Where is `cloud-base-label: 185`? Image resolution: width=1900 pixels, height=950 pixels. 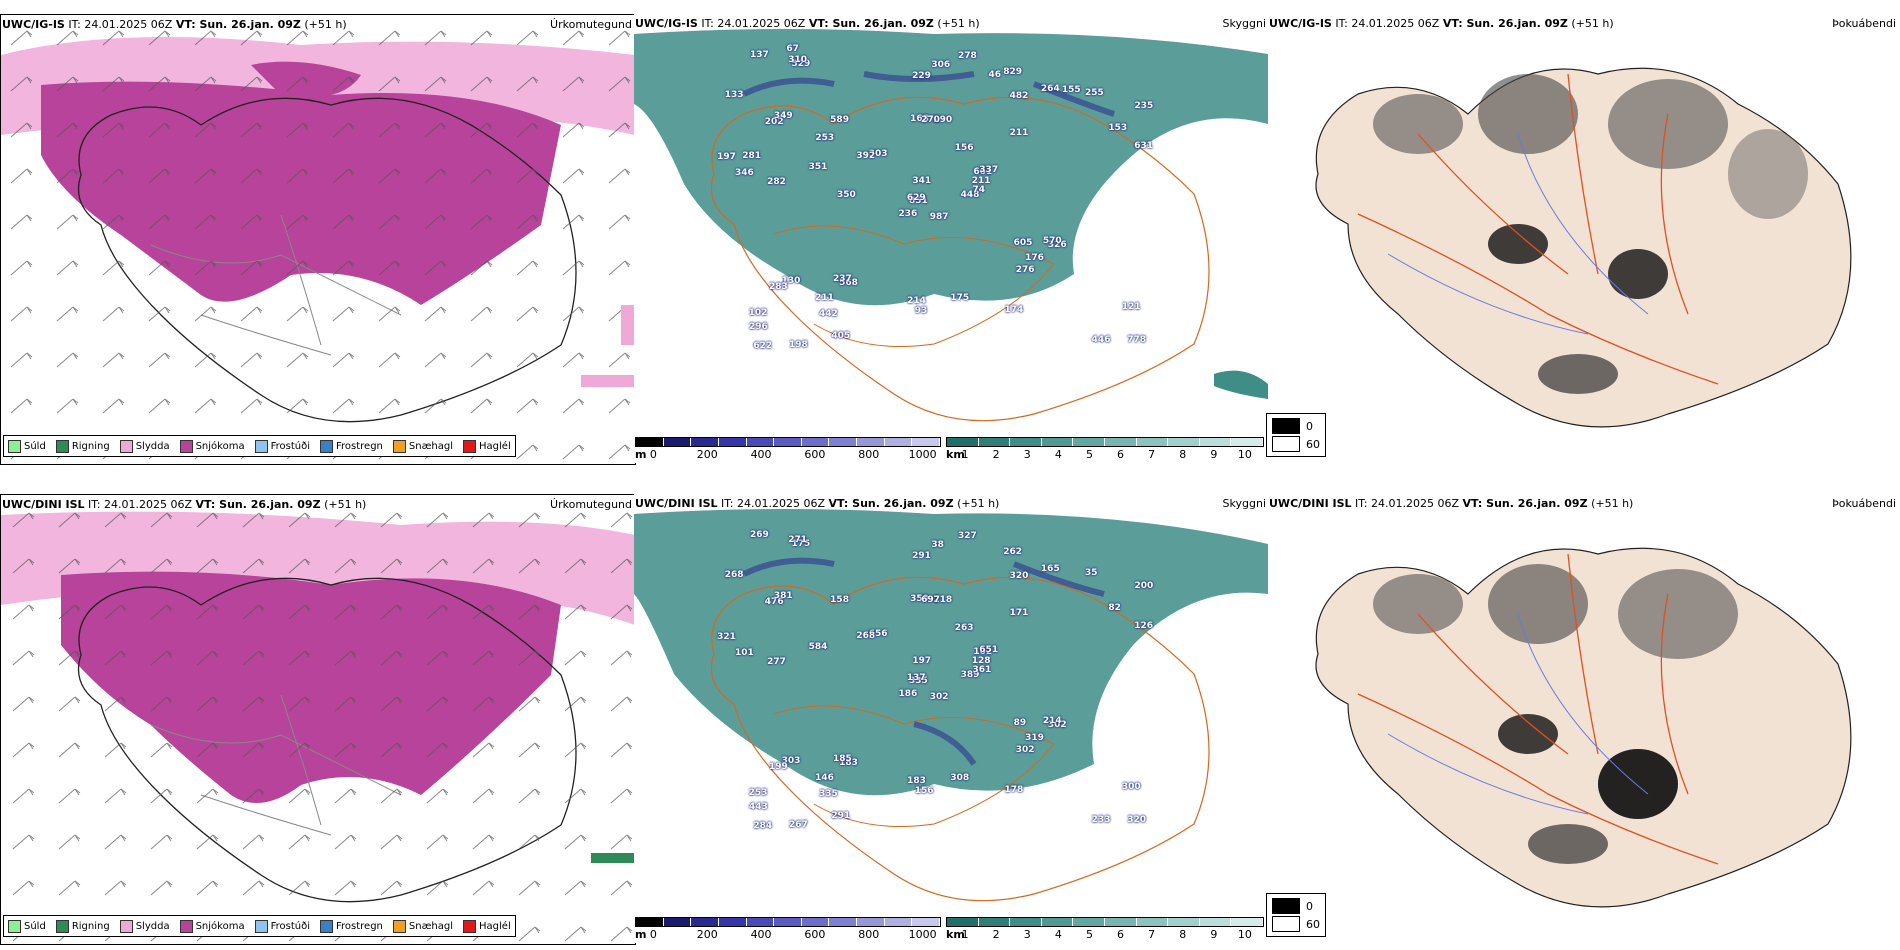 cloud-base-label: 185 is located at coordinates (842, 758).